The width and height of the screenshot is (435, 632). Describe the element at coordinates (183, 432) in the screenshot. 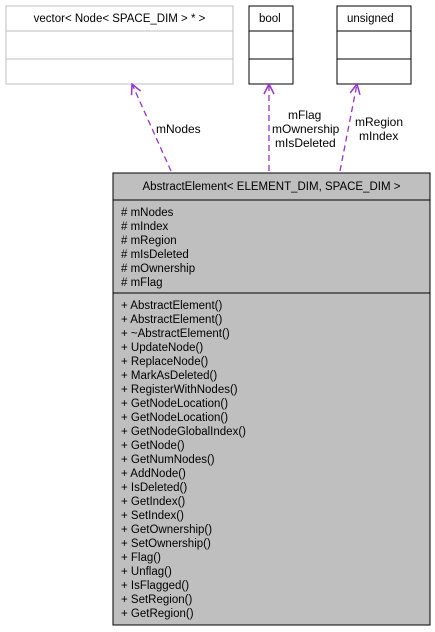

I see `method-row-9: + GetNodeGlobalIndex()` at that location.